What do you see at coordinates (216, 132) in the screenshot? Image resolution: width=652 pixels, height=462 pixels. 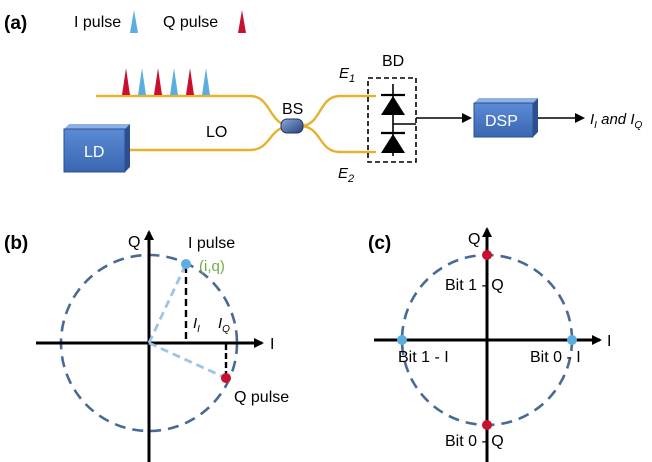 I see `lo-label: LO` at bounding box center [216, 132].